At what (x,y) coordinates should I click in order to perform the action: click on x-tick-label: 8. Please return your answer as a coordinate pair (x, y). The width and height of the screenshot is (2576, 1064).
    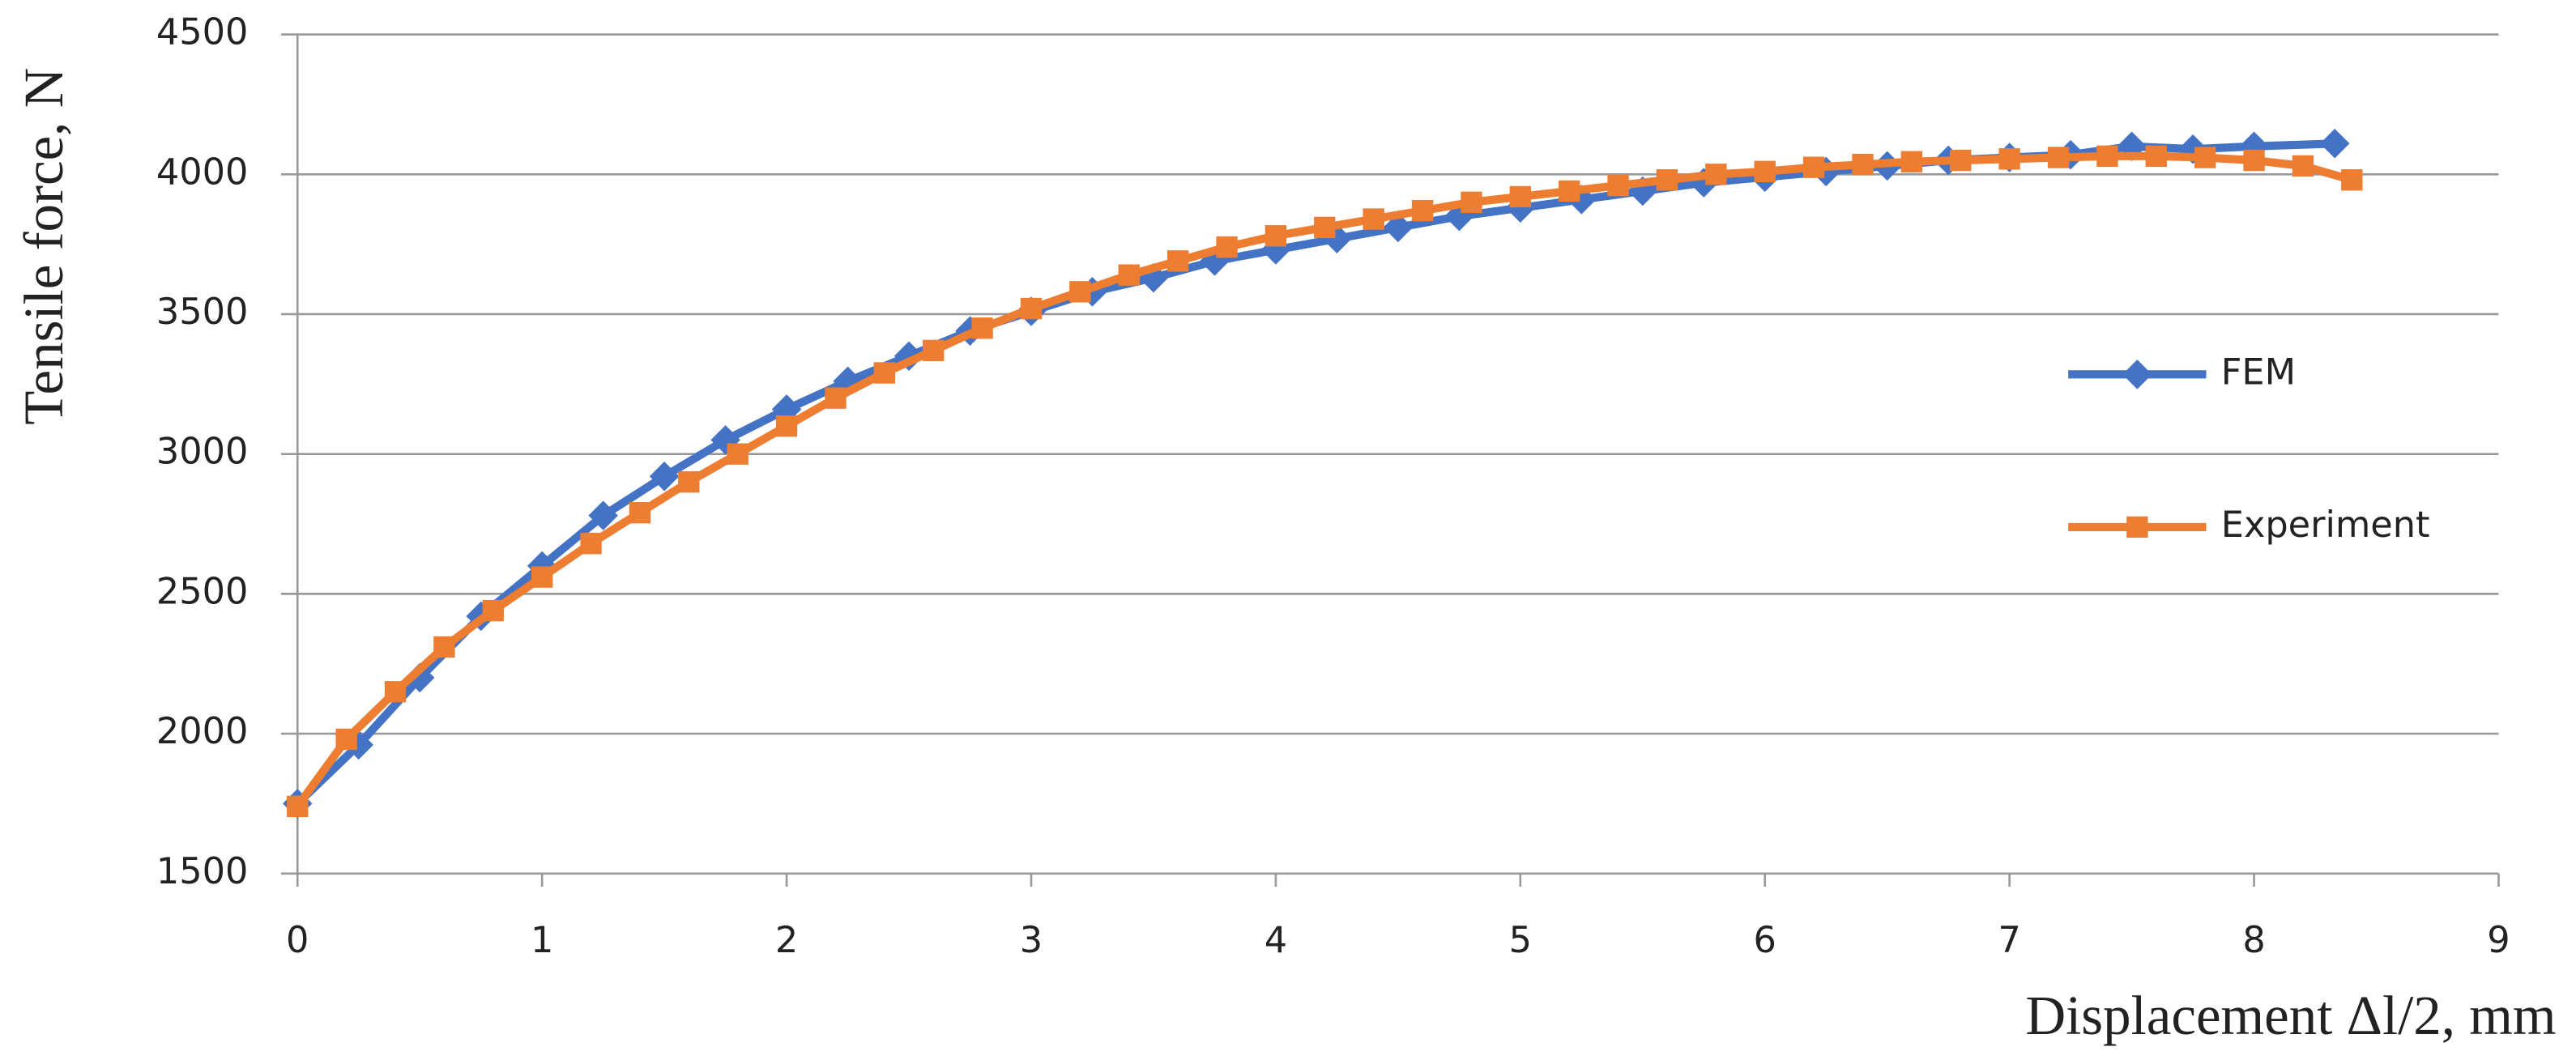
    Looking at the image, I should click on (2253, 940).